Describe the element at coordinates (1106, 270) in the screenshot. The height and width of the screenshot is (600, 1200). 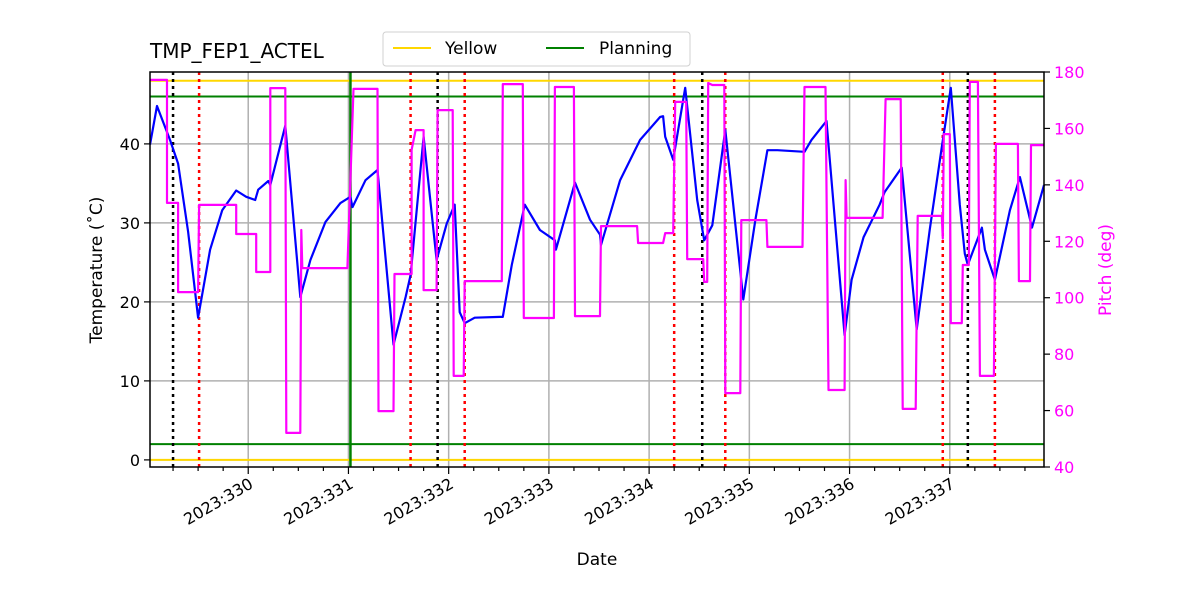
I see `y2-axis-label: Pitch (deg)` at that location.